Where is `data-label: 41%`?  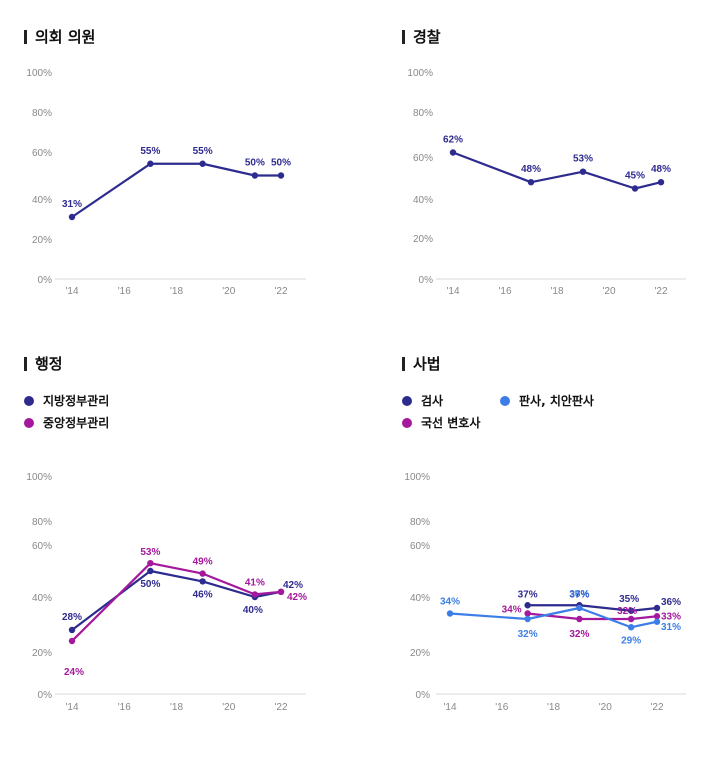
data-label: 41% is located at coordinates (255, 582).